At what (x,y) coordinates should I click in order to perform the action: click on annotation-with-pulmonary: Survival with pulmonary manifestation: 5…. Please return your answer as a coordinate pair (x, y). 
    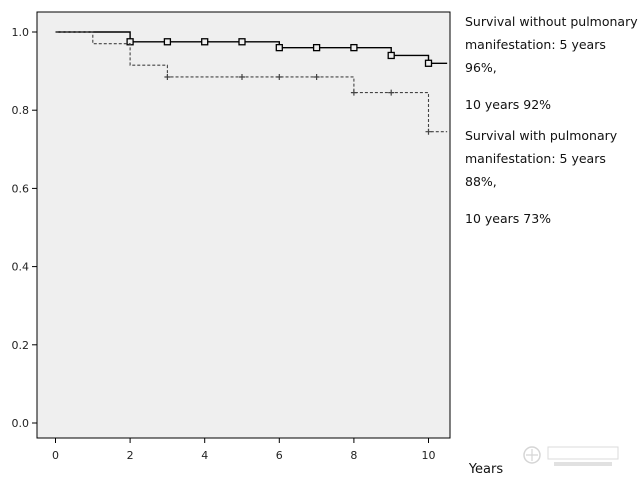
    Looking at the image, I should click on (552, 177).